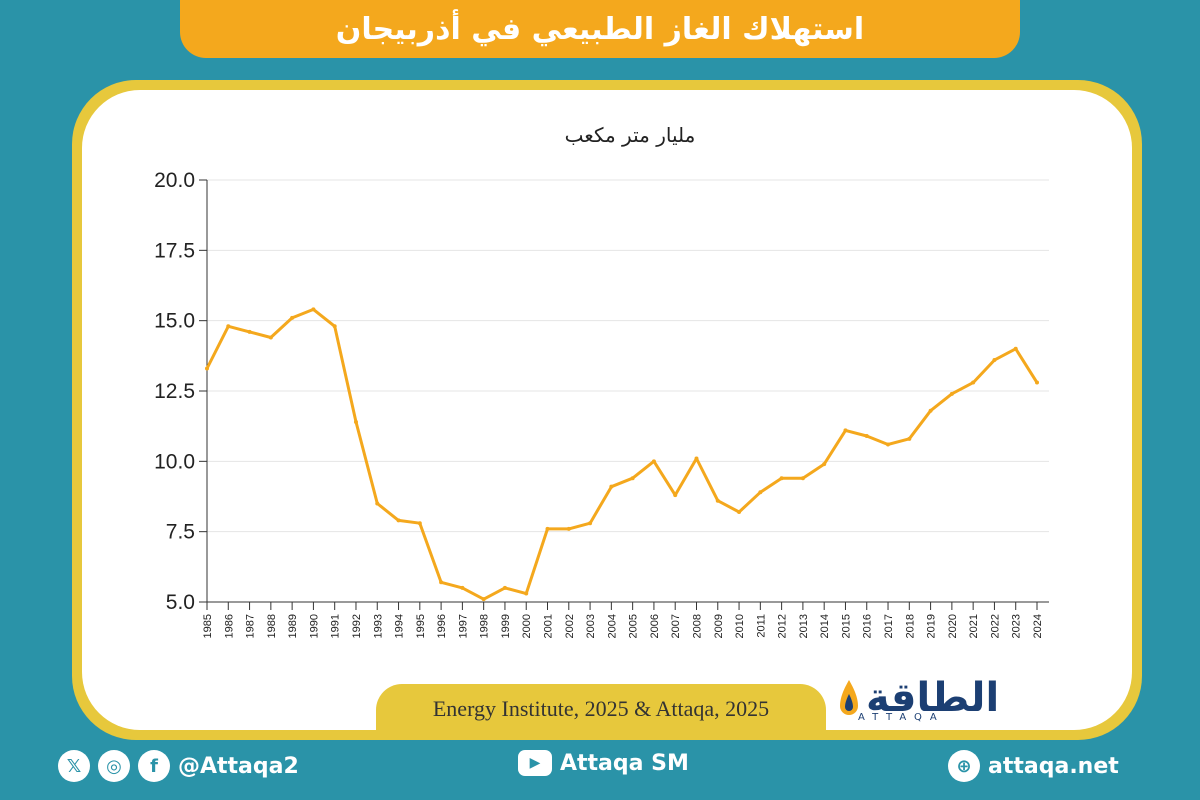  What do you see at coordinates (357, 626) in the screenshot?
I see `x-tick-label: 1992` at bounding box center [357, 626].